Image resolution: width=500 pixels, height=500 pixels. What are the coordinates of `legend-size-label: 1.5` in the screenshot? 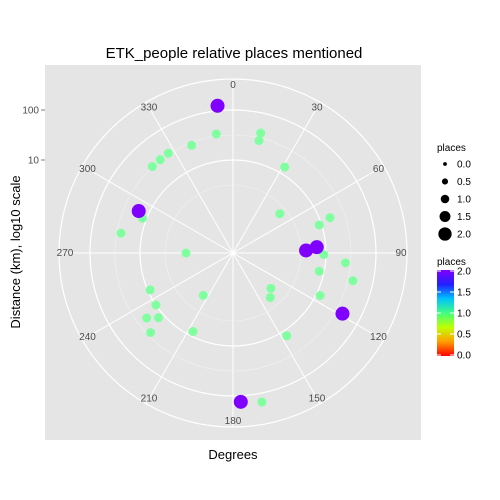 It's located at (464, 217).